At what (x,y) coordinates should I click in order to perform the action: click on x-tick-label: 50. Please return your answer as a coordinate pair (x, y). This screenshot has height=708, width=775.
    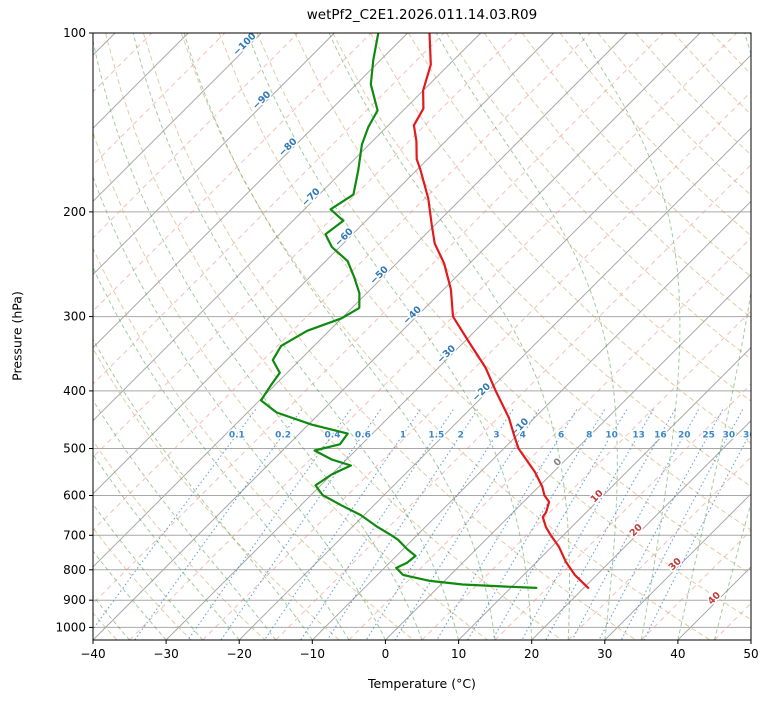
    Looking at the image, I should click on (750, 654).